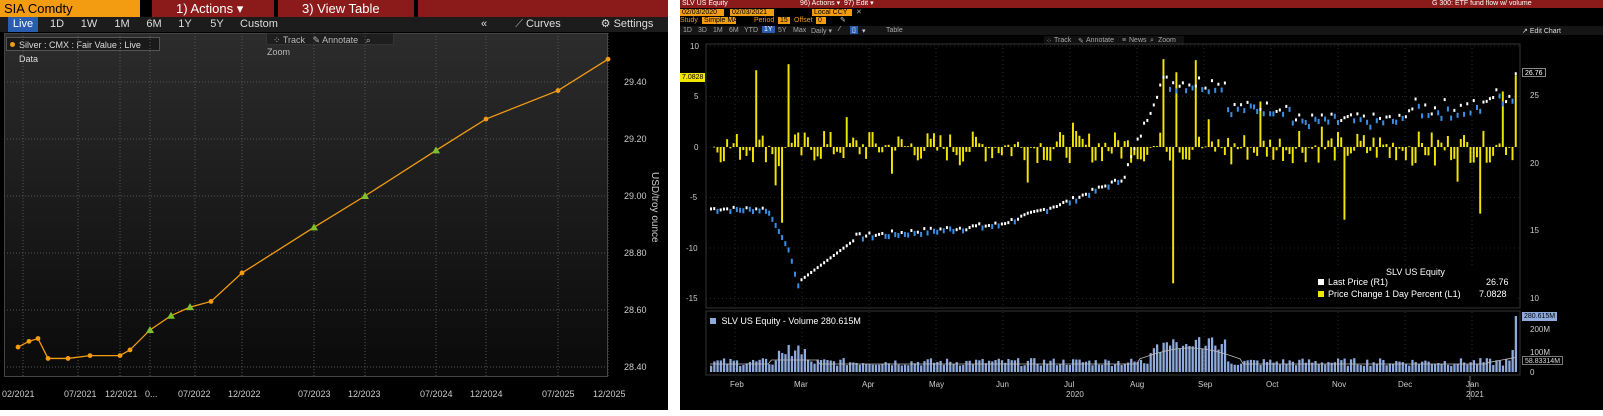  I want to click on month-label: Oct, so click(1272, 384).